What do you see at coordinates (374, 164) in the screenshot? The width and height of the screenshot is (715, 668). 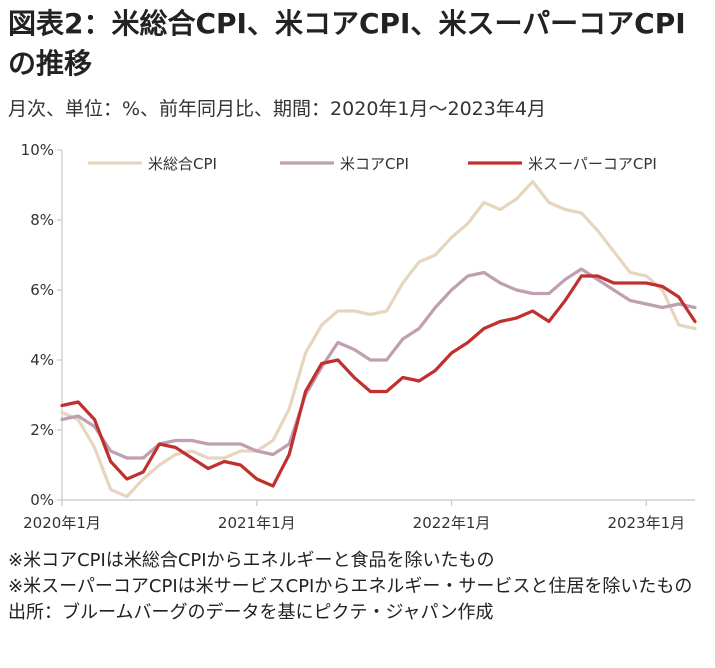 I see `legend-label-core: 米コアCPI` at bounding box center [374, 164].